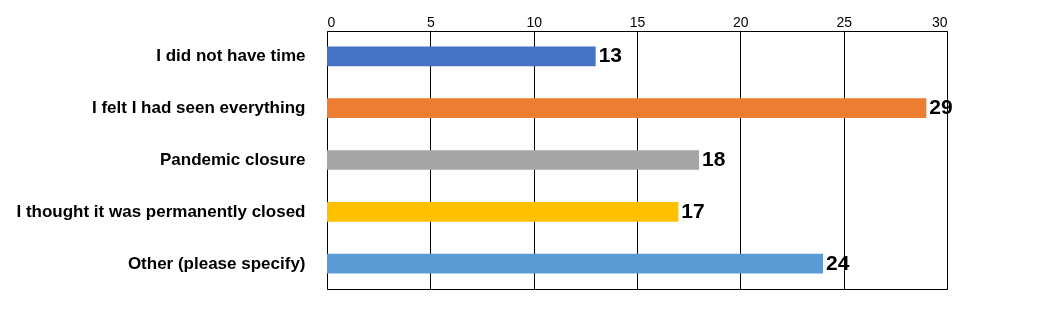 The height and width of the screenshot is (328, 1050). Describe the element at coordinates (430, 21) in the screenshot. I see `x-tick-label: 5` at that location.